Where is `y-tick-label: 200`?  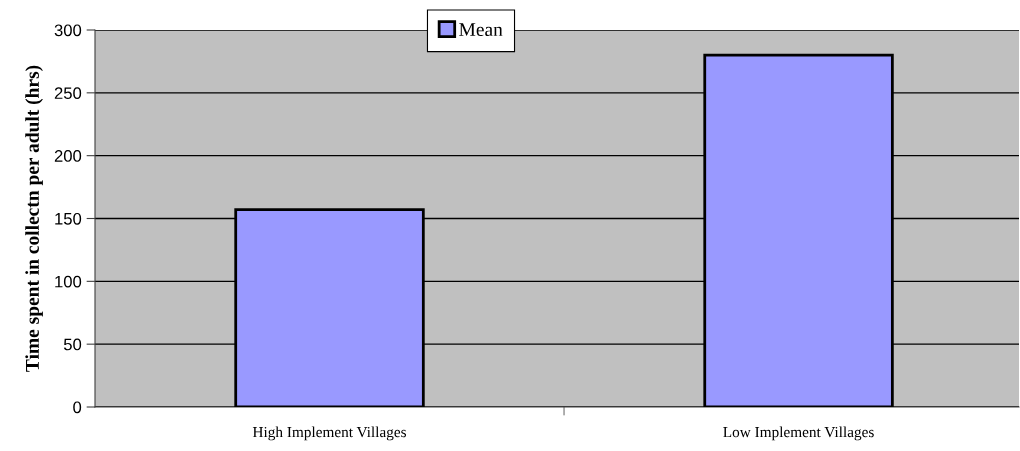 y-tick-label: 200 is located at coordinates (68, 156).